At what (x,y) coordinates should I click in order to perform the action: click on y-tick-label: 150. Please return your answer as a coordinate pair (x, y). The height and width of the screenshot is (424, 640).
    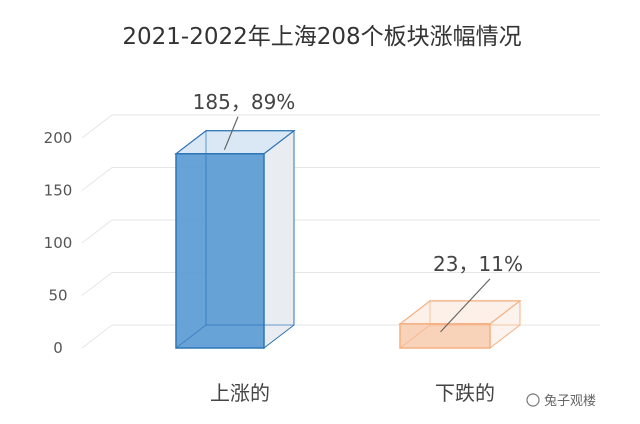
    Looking at the image, I should click on (58, 191).